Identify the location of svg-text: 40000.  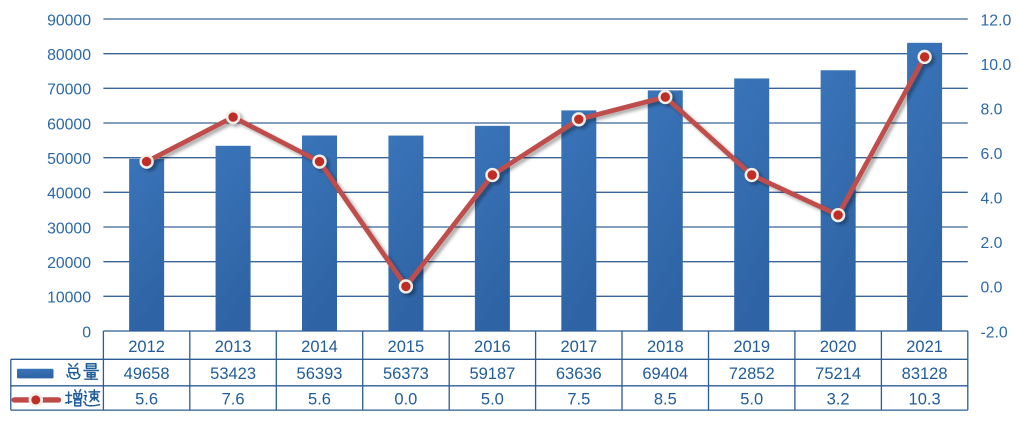
(69, 194).